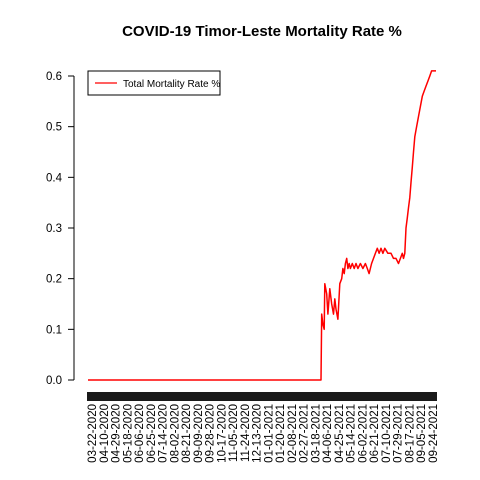  I want to click on x-tick-label: 08-21-2020, so click(187, 433).